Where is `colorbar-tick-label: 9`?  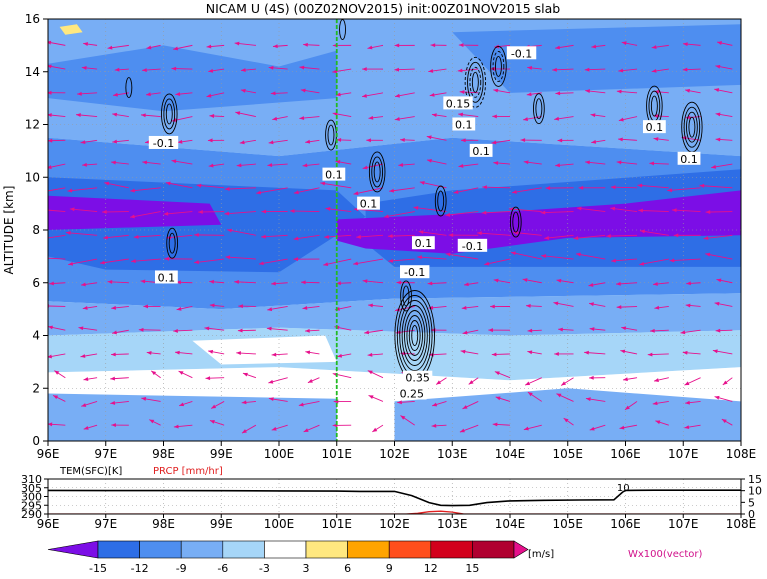
colorbar-tick-label: 9 is located at coordinates (389, 568).